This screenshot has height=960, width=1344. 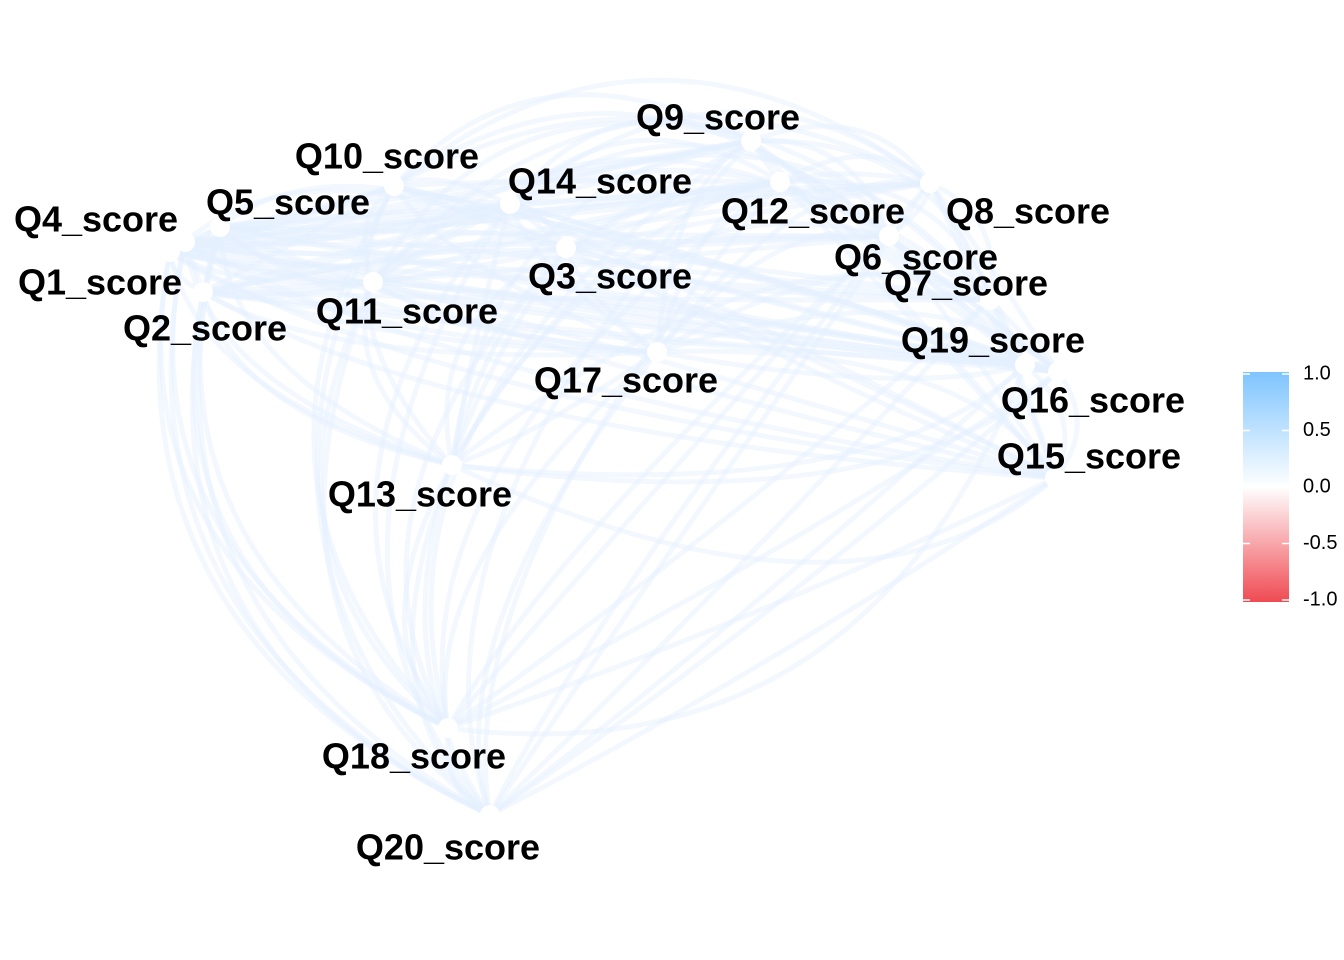 I want to click on edge-Q2-Q19, so click(x=614, y=328).